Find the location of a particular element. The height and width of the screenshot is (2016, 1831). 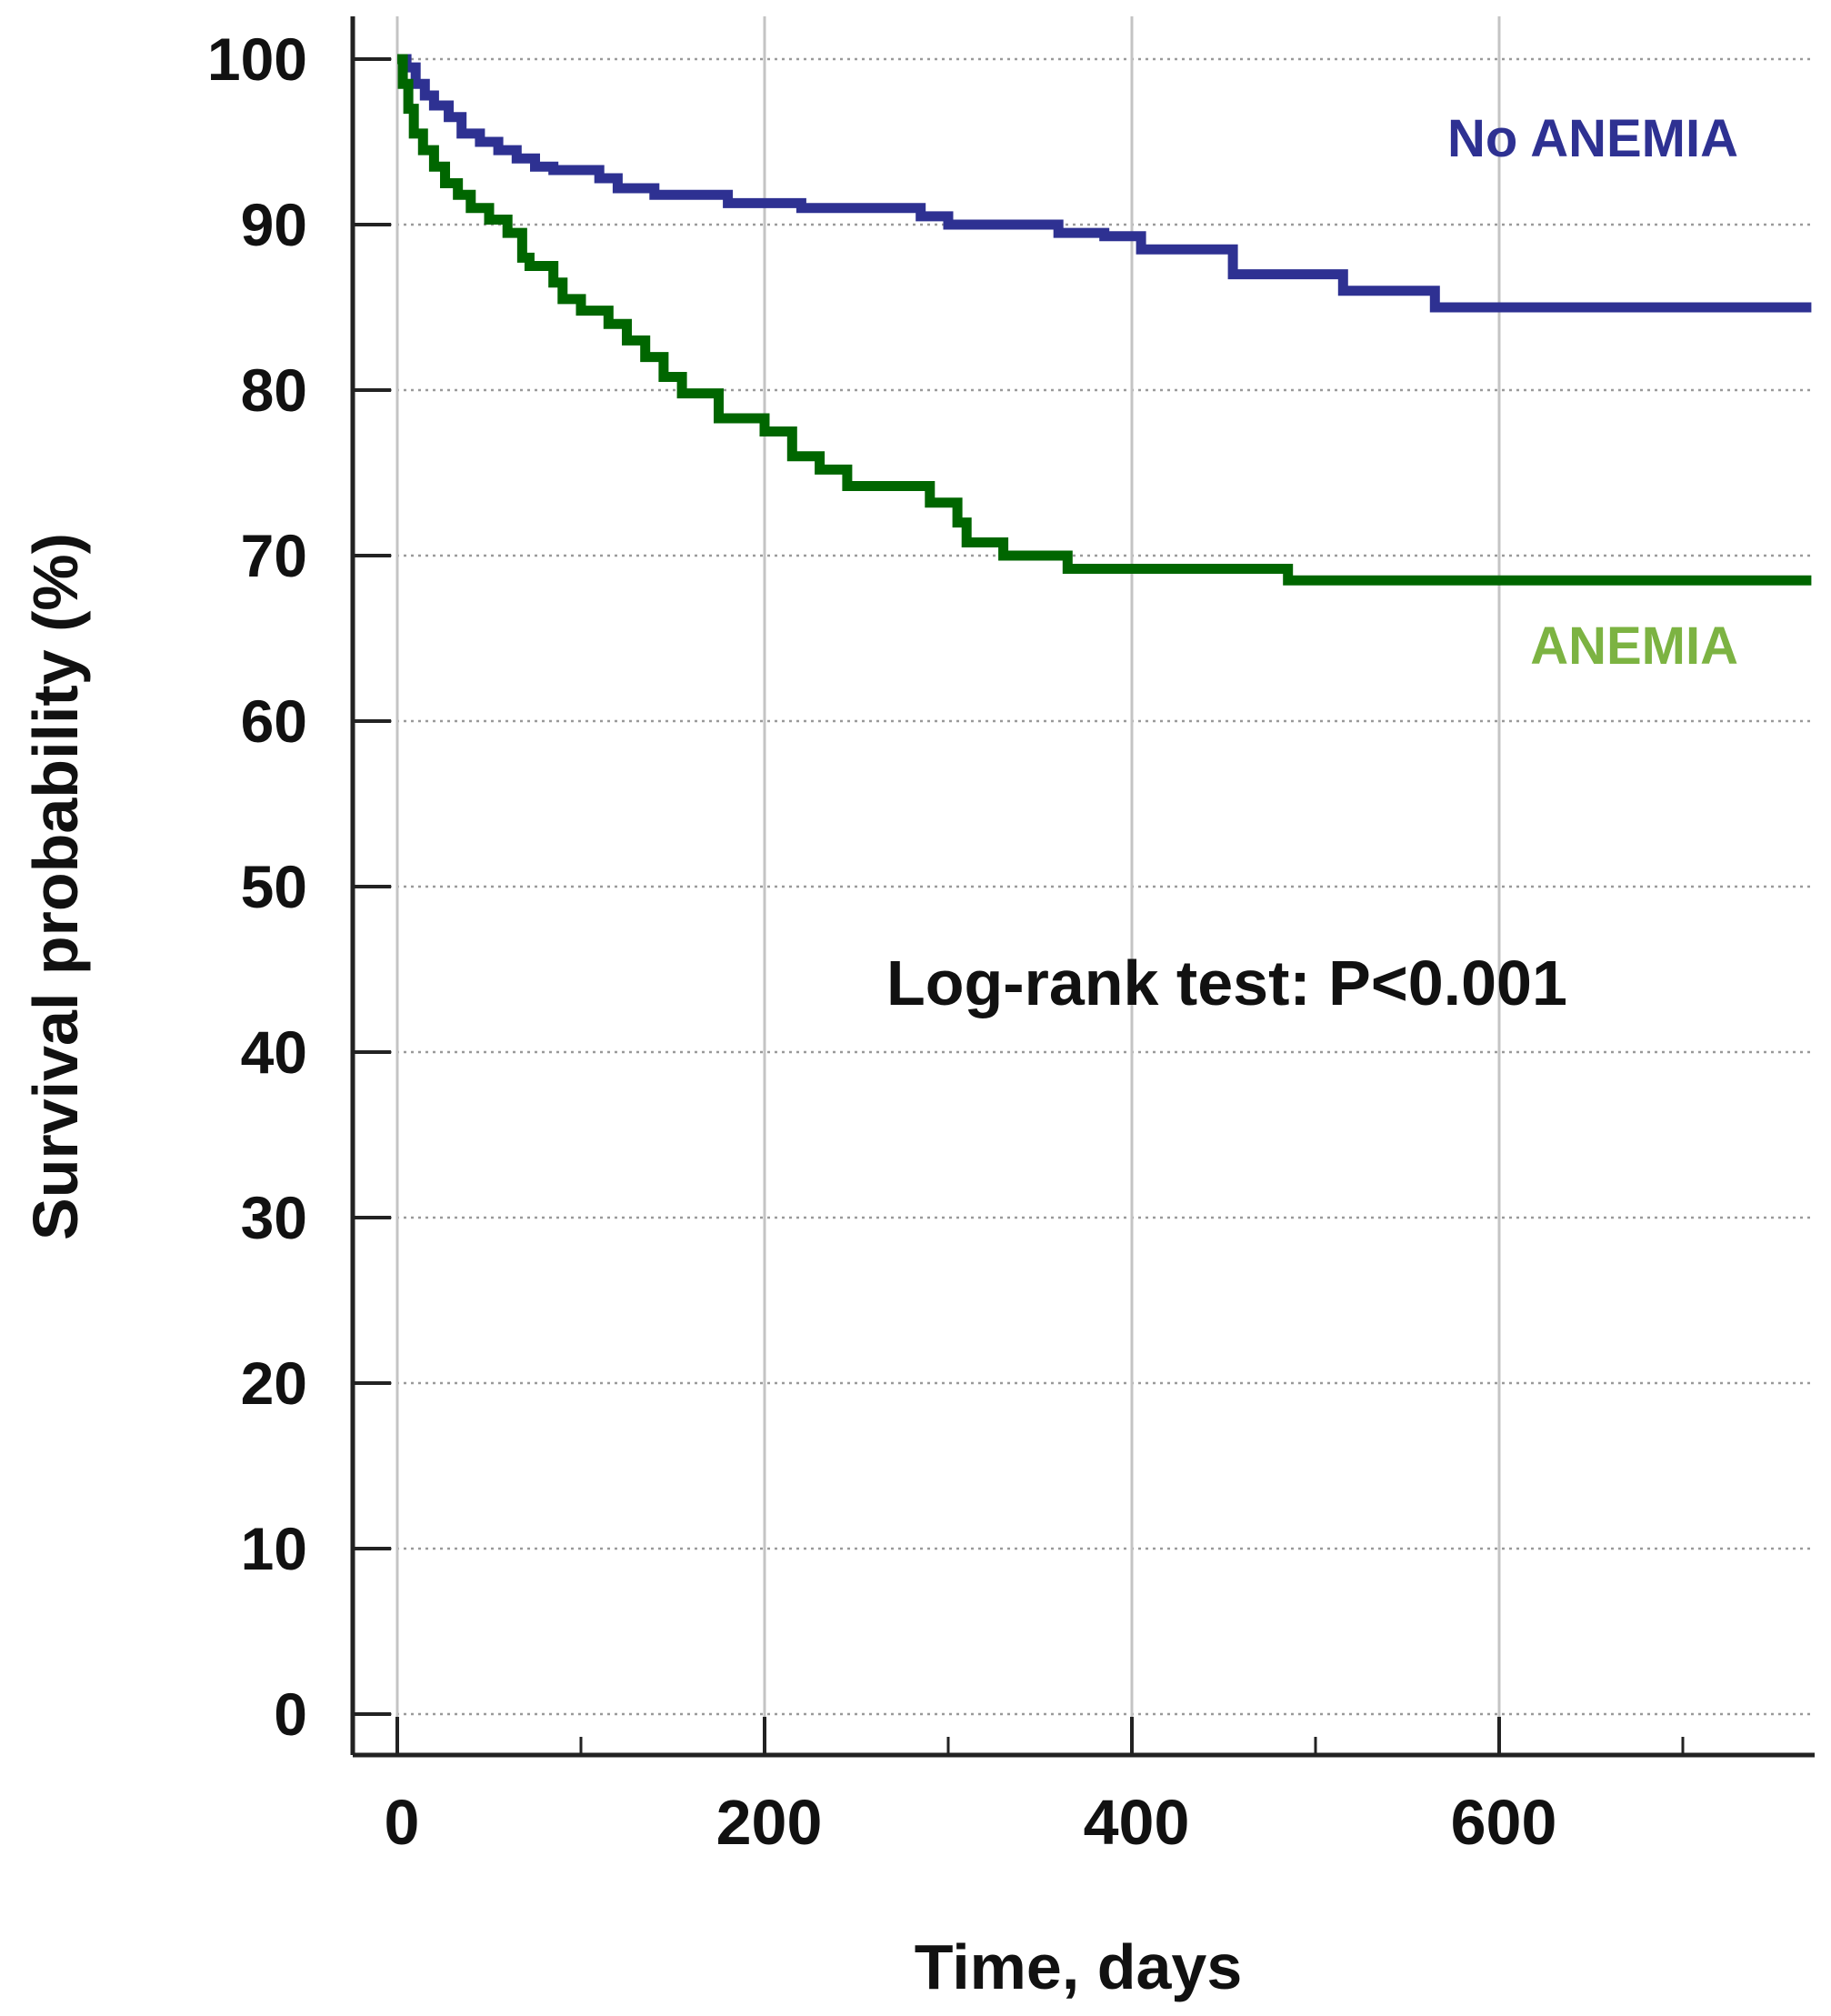

y-tick-label-70: 70 is located at coordinates (274, 555).